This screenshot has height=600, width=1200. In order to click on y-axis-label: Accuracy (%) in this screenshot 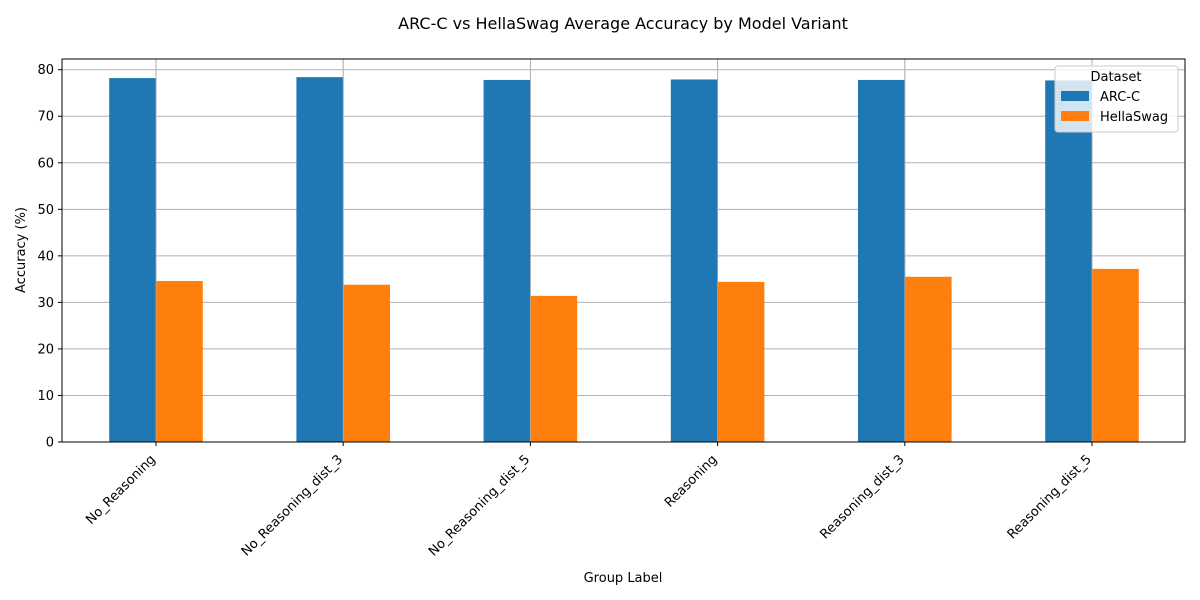, I will do `click(21, 250)`.